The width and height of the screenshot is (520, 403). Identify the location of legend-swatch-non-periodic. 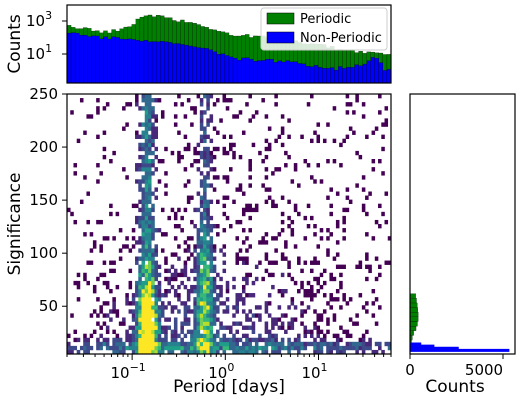
(280, 37).